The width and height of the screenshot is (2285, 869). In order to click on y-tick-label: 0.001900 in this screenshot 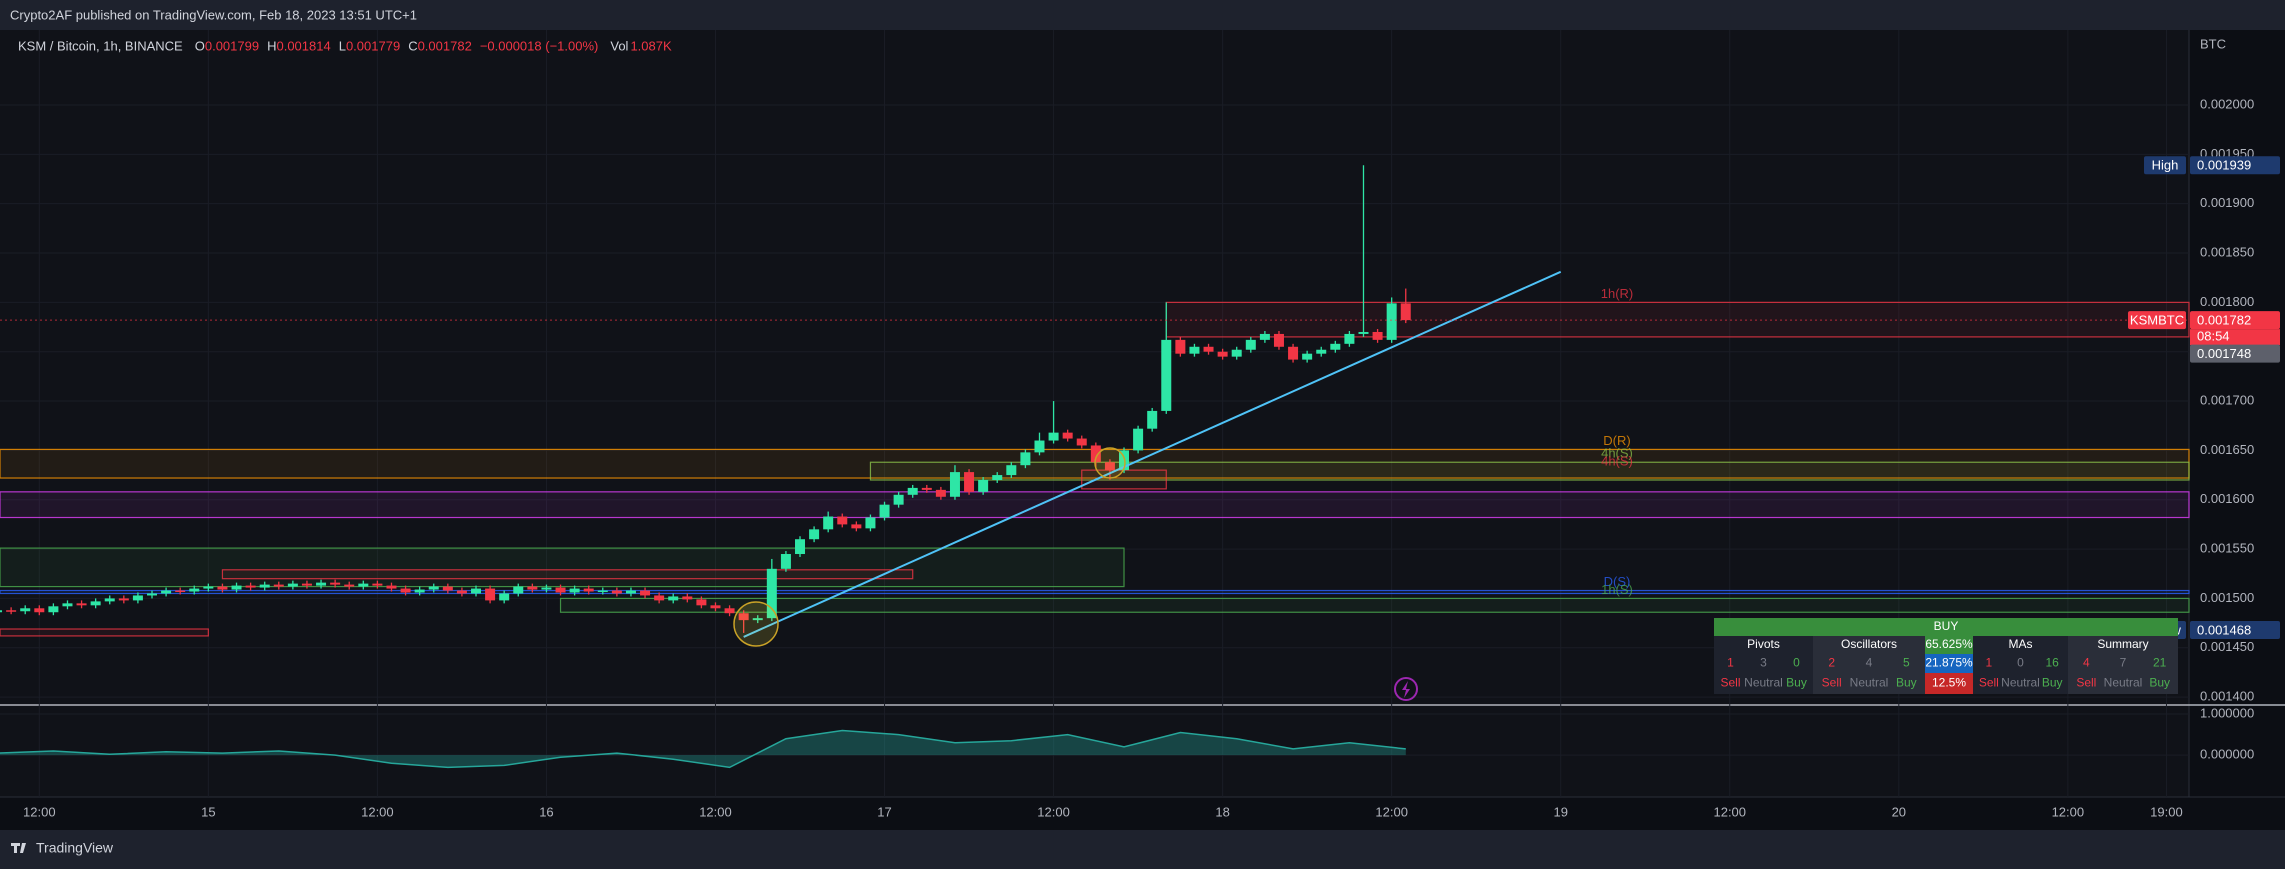, I will do `click(2227, 202)`.